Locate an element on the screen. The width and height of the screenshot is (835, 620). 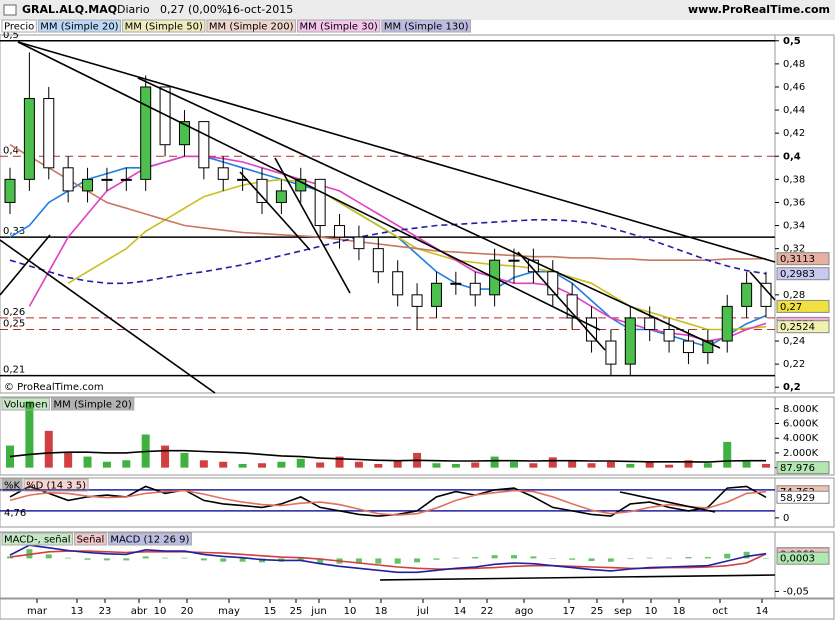
y-tick-label: 0,44 is located at coordinates (794, 110).